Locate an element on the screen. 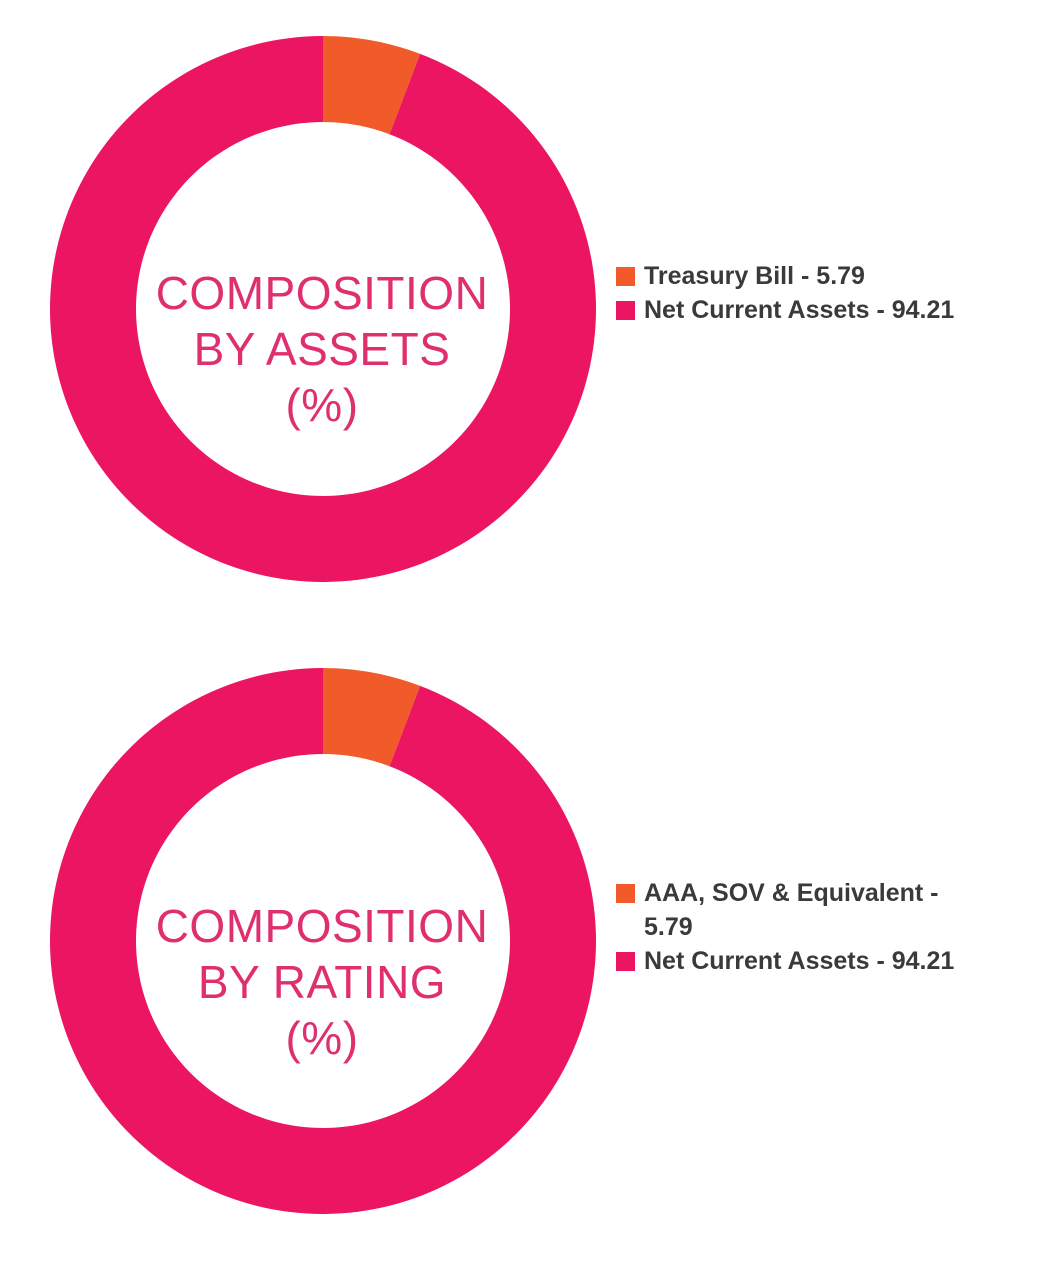 The image size is (1055, 1262). chart-title-line-2: BY ASSETS is located at coordinates (322, 349).